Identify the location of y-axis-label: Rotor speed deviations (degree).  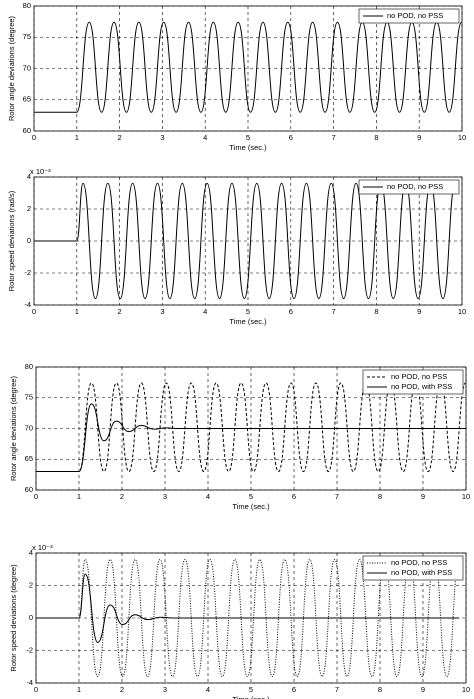
(13, 618).